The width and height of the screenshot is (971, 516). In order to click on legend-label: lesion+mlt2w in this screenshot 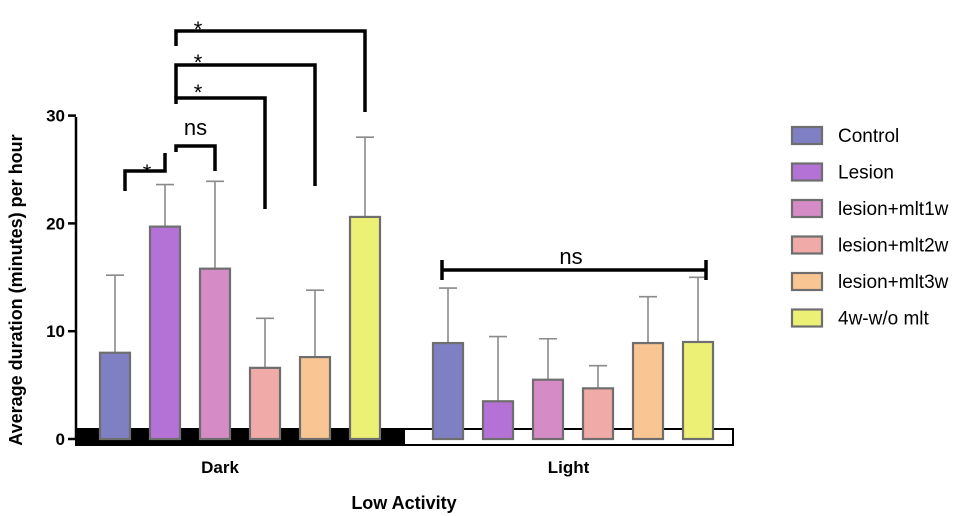, I will do `click(893, 246)`.